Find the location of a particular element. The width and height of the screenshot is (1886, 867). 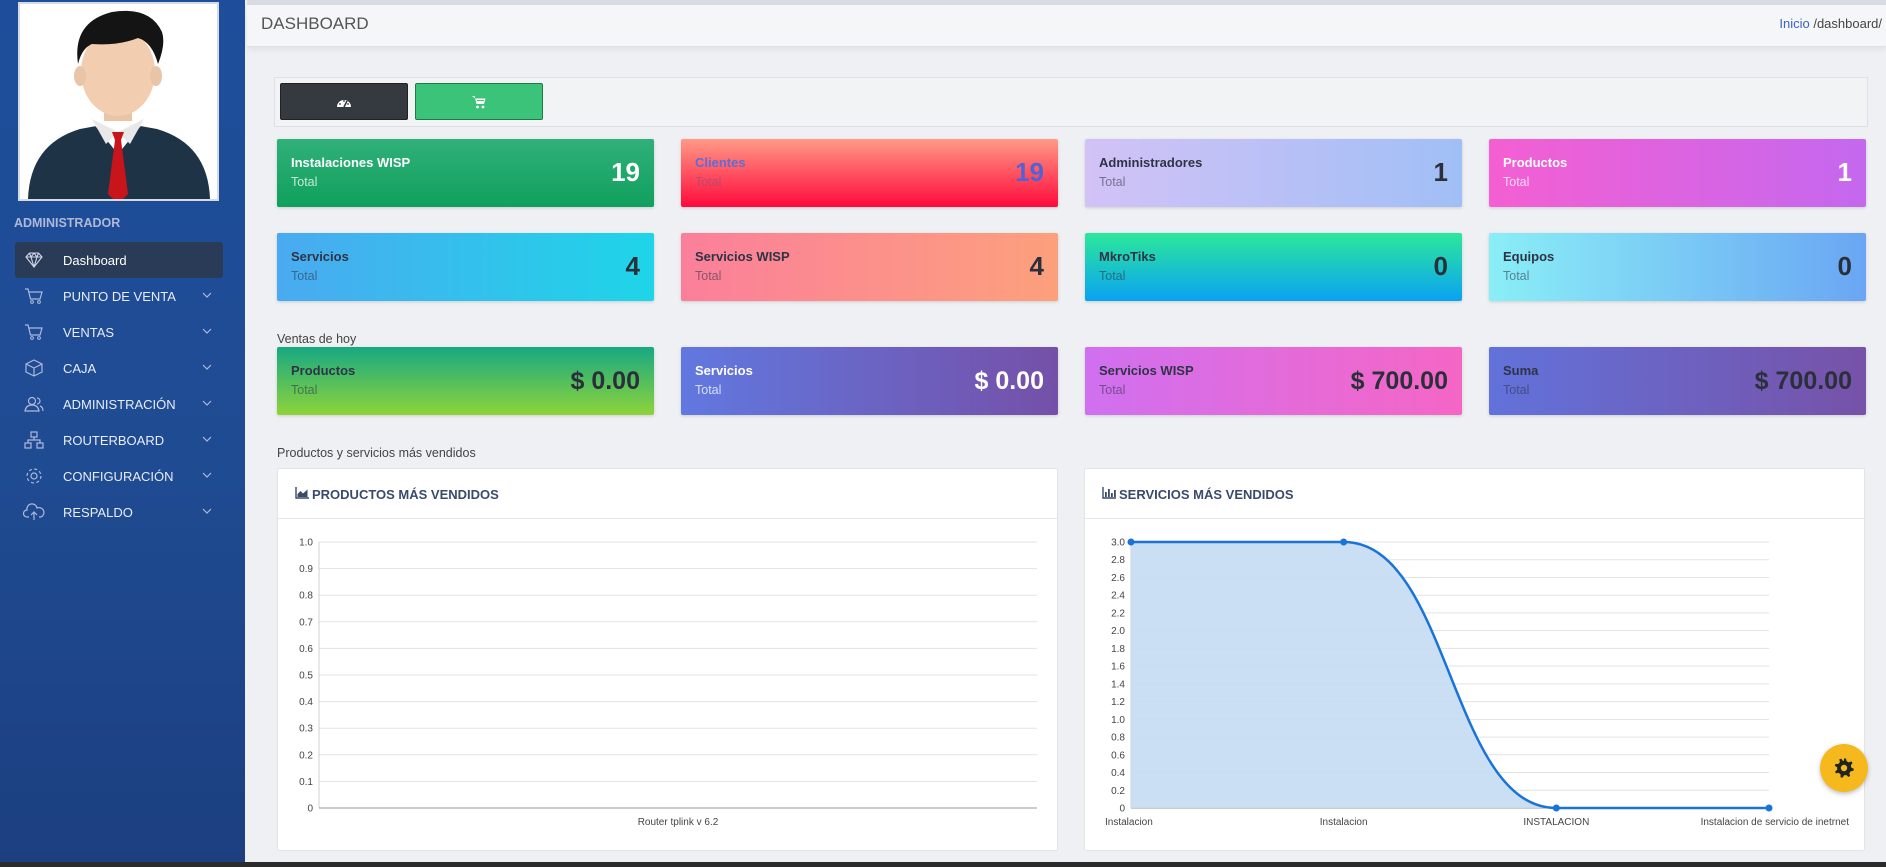

stat-card-administradores: Administradores Total 1 is located at coordinates (1273, 173).